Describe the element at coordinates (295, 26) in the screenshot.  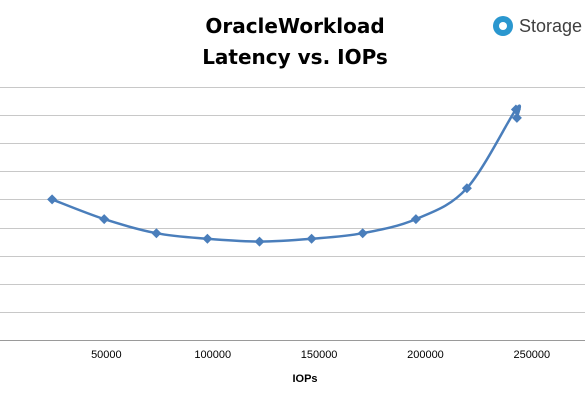
I see `chart-title: OracleWorkload` at that location.